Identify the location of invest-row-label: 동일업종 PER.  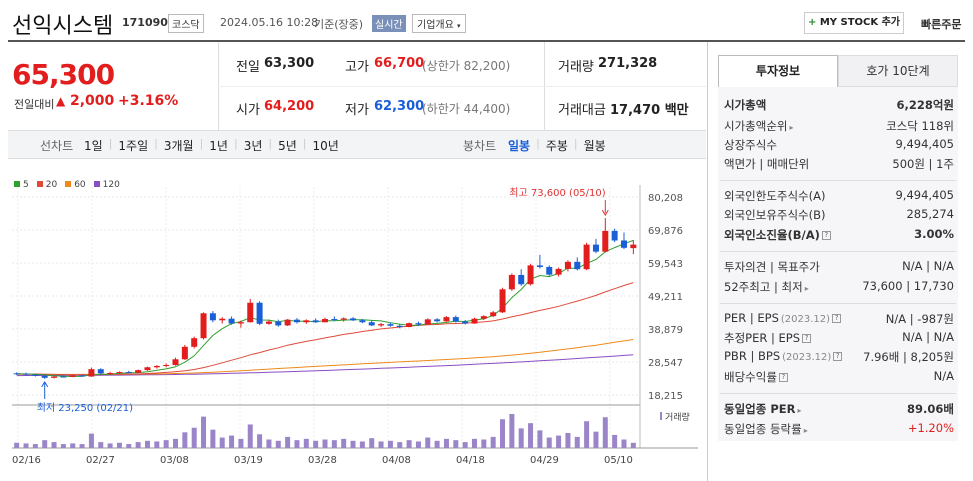
(760, 409).